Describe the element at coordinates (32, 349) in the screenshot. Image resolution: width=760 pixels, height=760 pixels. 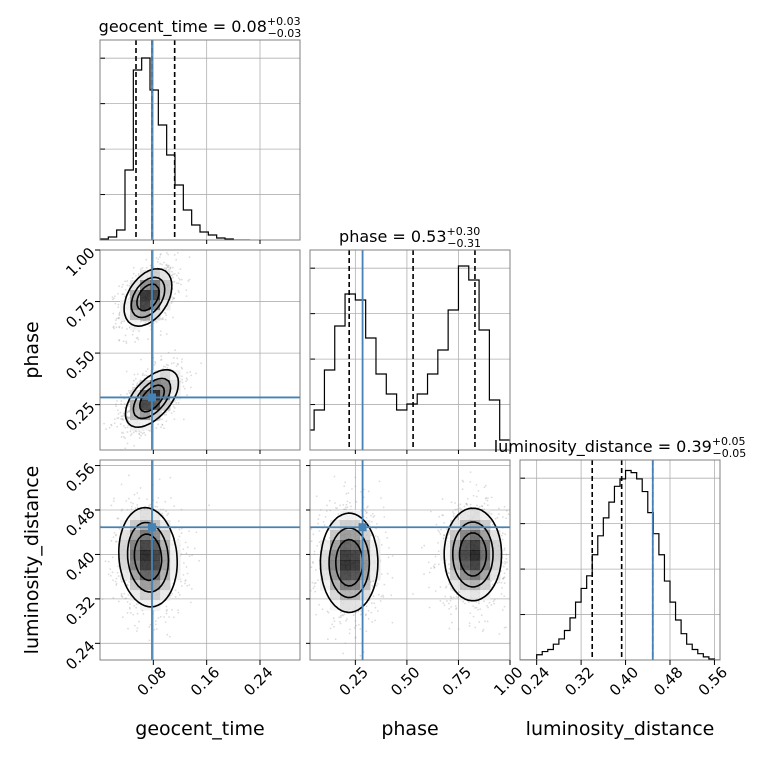
I see `yaxis-label: phase` at that location.